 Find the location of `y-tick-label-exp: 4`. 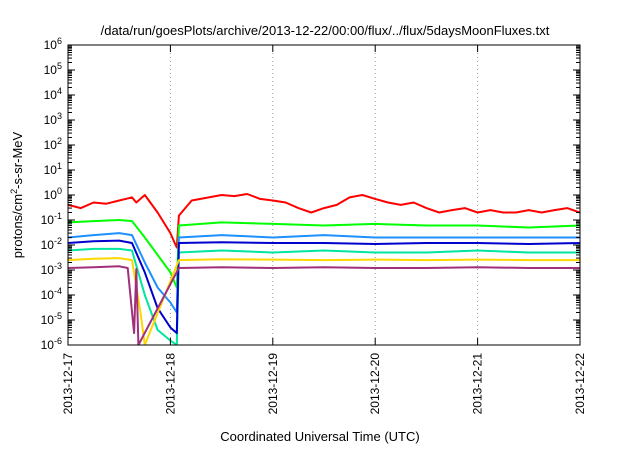

y-tick-label-exp: 4 is located at coordinates (59, 91).